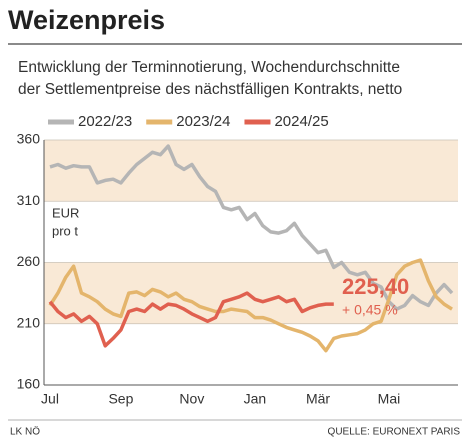 The image size is (470, 447). Describe the element at coordinates (255, 399) in the screenshot. I see `x-tick-label: Jan` at that location.